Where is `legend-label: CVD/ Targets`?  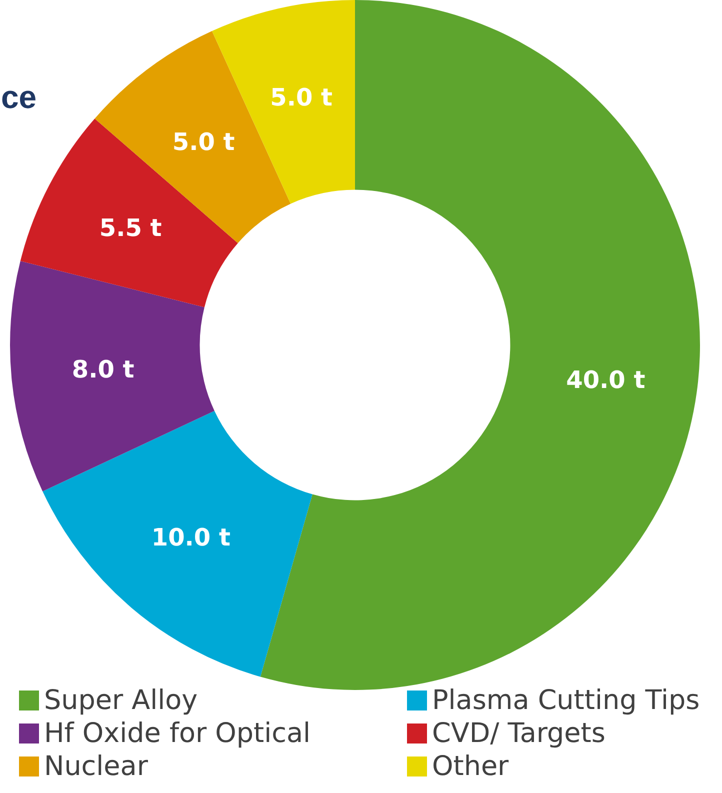 legend-label: CVD/ Targets is located at coordinates (519, 733).